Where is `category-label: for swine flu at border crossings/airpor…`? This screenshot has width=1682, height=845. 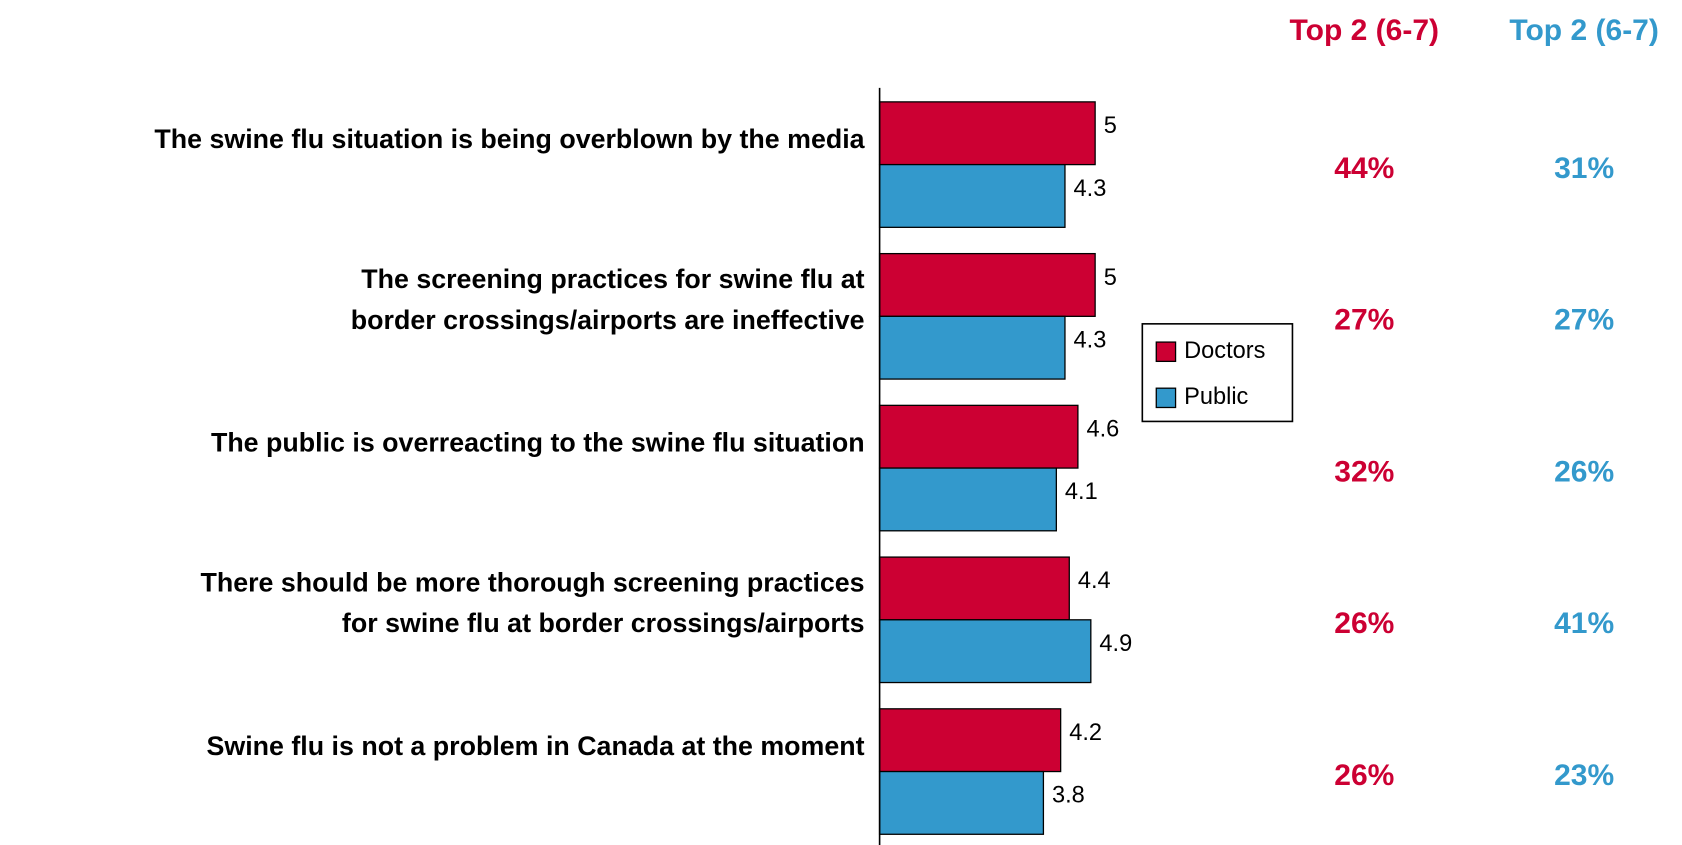 category-label: for swine flu at border crossings/airpor… is located at coordinates (603, 623).